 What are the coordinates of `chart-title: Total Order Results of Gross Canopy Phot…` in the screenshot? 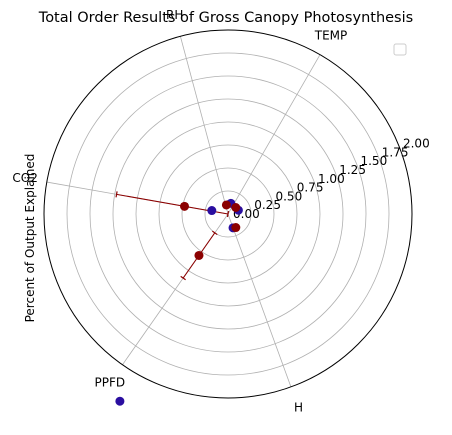 It's located at (225, 18).